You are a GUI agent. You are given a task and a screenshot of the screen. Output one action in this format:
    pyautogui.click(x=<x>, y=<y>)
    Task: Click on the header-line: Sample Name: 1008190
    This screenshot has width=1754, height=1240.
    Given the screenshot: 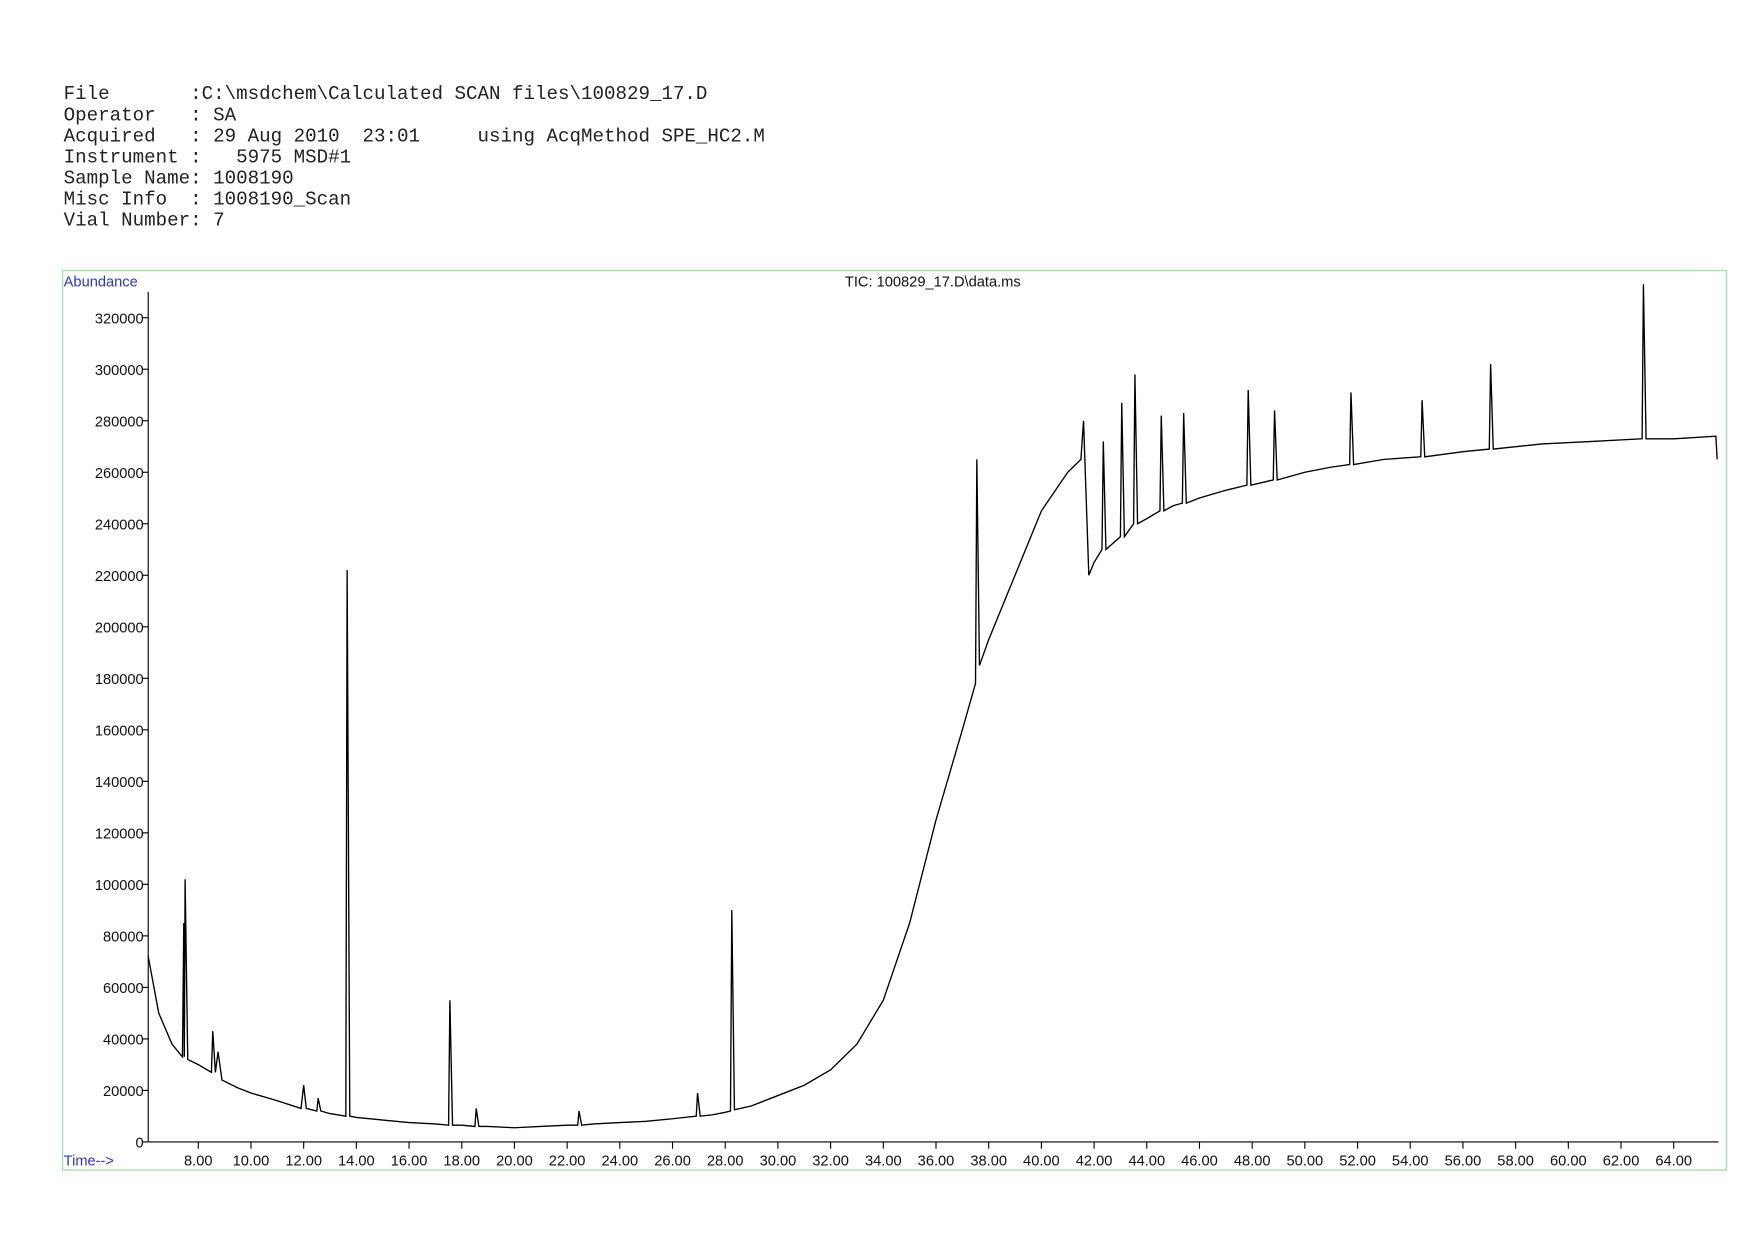 What is the action you would take?
    pyautogui.click(x=179, y=179)
    